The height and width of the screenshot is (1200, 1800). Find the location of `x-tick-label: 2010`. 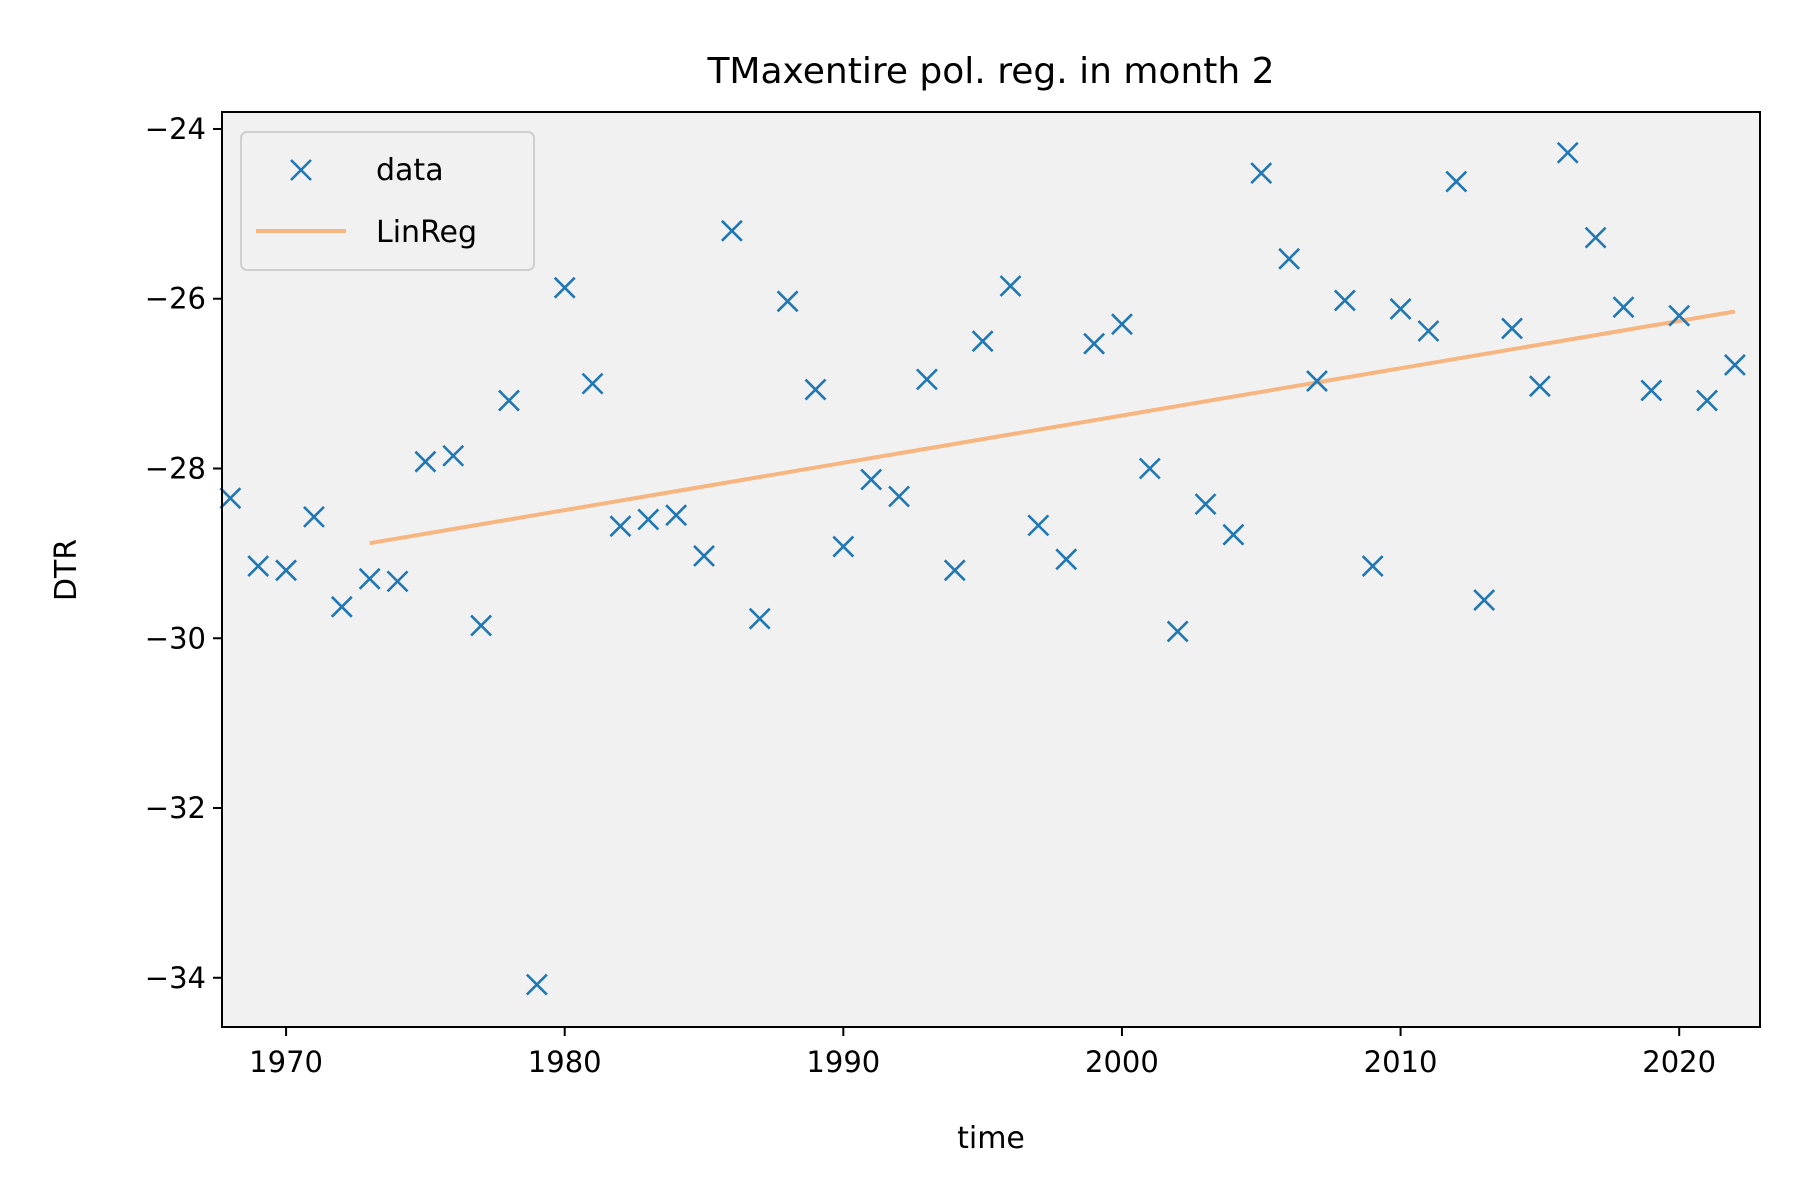

x-tick-label: 2010 is located at coordinates (1401, 1062).